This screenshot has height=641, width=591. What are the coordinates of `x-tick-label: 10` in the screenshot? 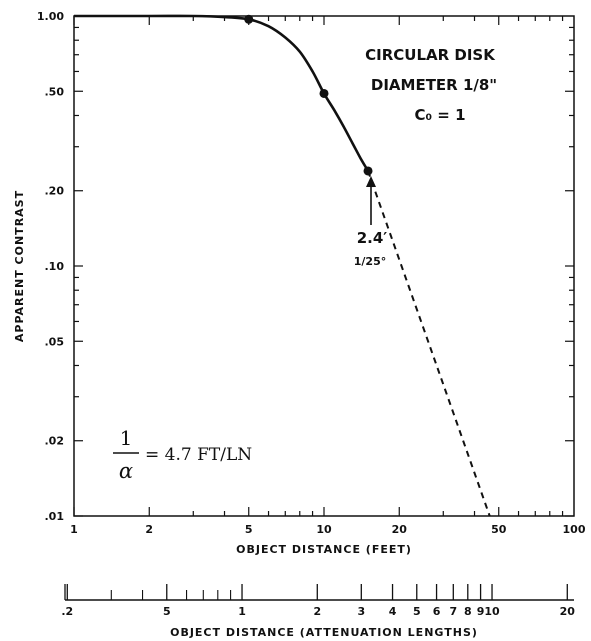 It's located at (324, 529).